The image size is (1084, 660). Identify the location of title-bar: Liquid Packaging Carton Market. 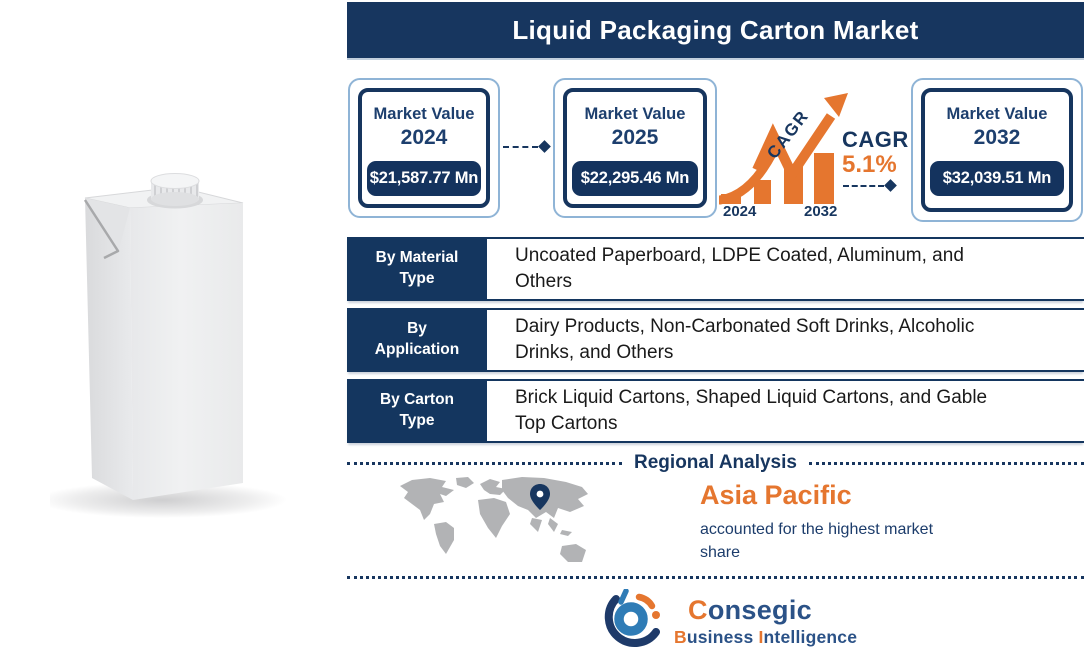
(715, 30).